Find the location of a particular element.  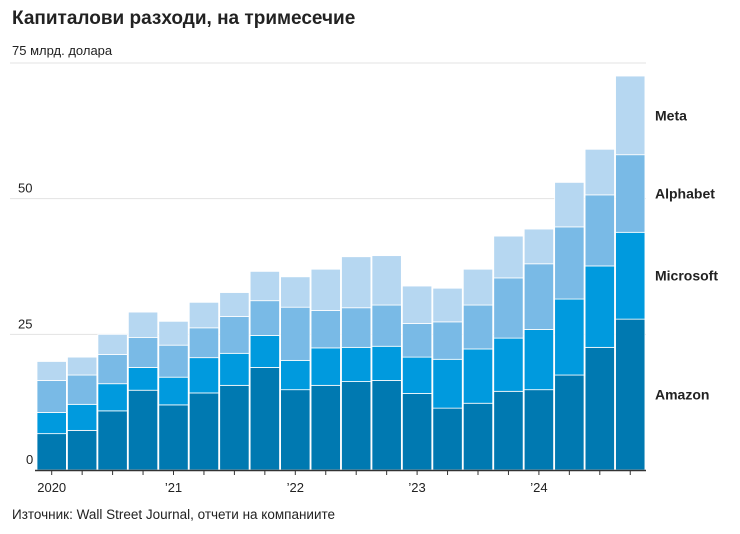

x-tick-label: ’24 is located at coordinates (538, 487).